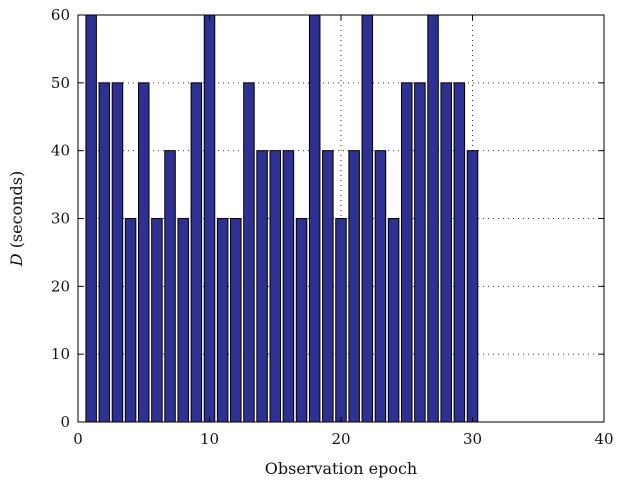 The image size is (626, 487). I want to click on y-axis-label-symbol: D, so click(16, 260).